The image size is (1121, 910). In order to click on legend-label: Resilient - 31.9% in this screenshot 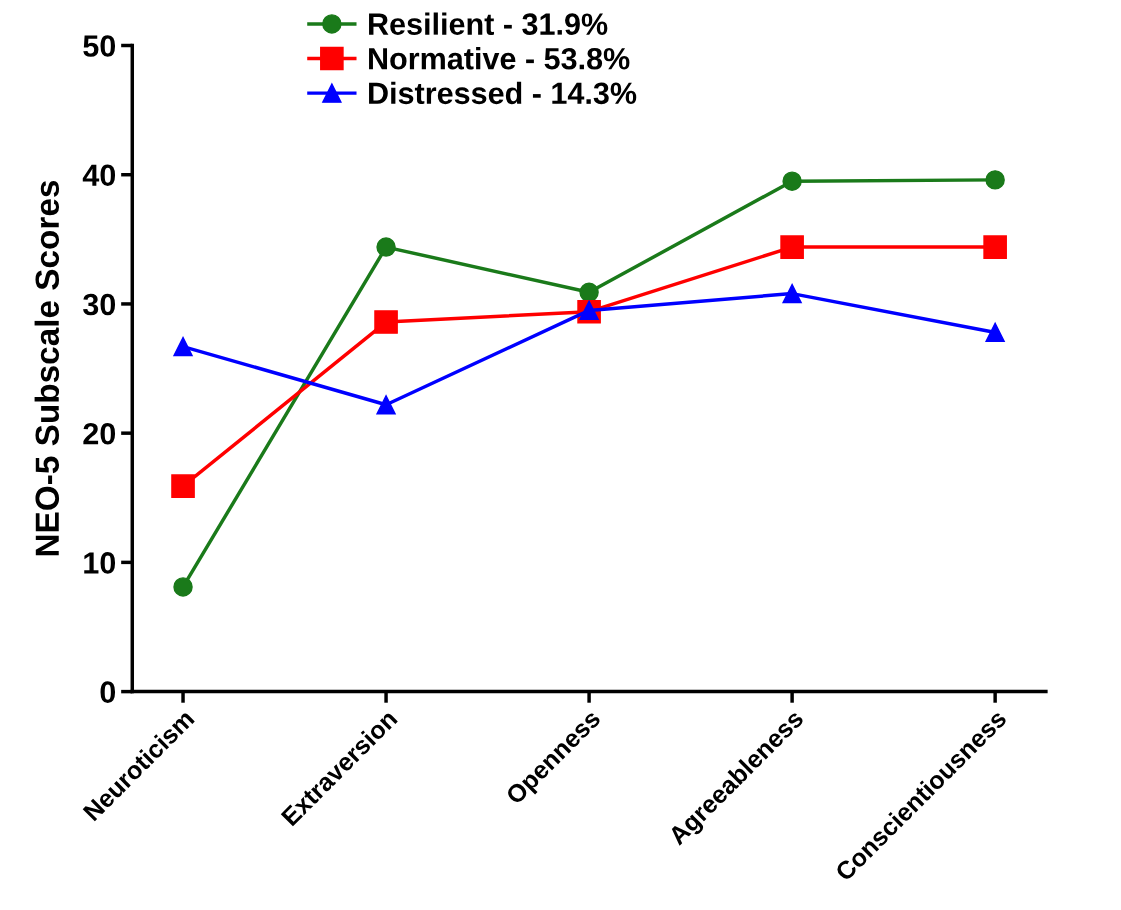, I will do `click(488, 23)`.